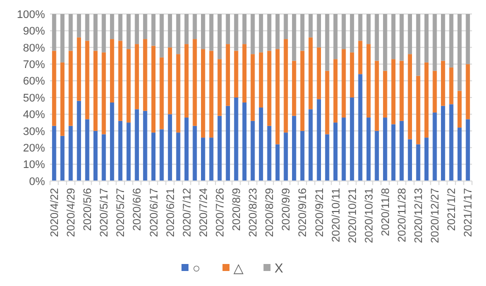  What do you see at coordinates (239, 268) in the screenshot?
I see `legend-label: △` at bounding box center [239, 268].